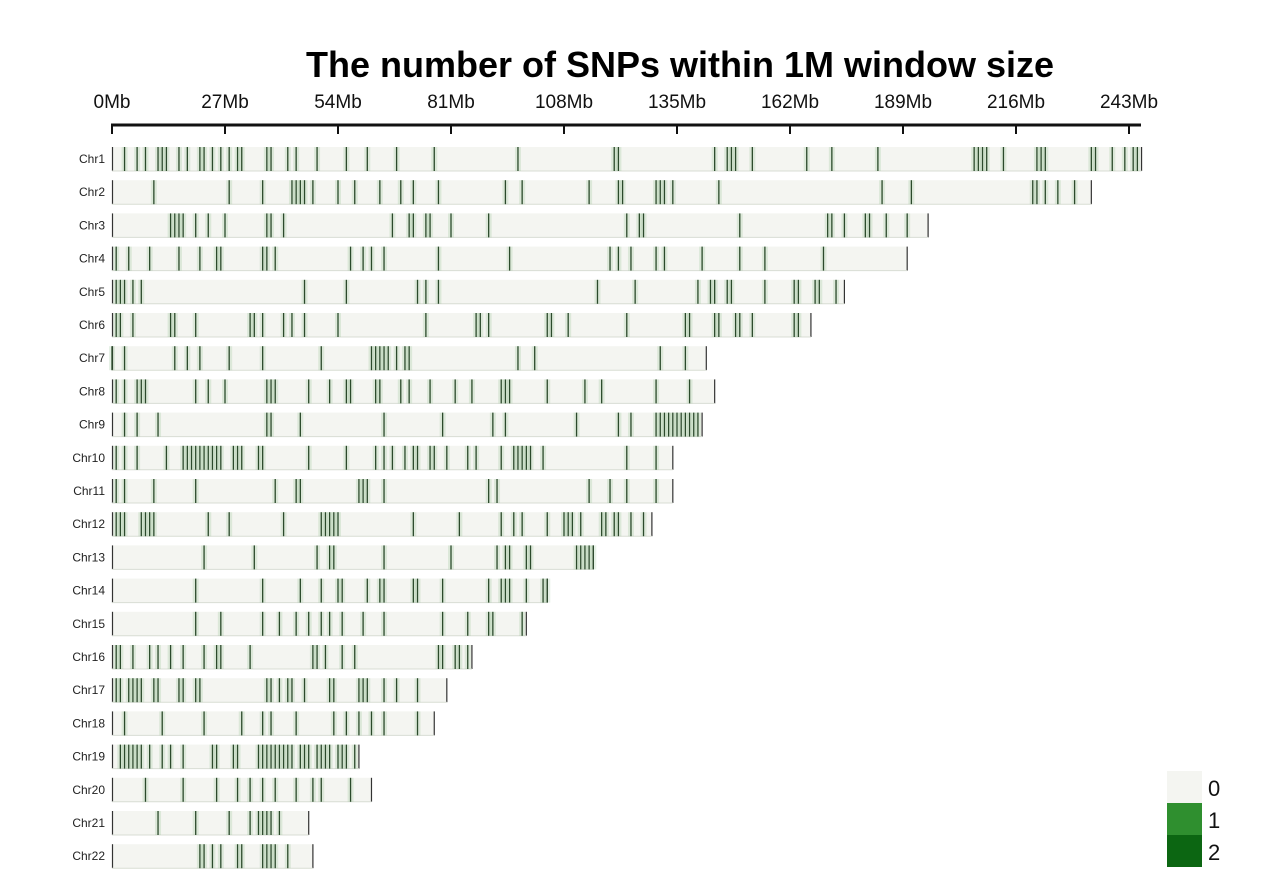 The image size is (1280, 892). Describe the element at coordinates (92, 325) in the screenshot. I see `chromosome-label: Chr6` at that location.